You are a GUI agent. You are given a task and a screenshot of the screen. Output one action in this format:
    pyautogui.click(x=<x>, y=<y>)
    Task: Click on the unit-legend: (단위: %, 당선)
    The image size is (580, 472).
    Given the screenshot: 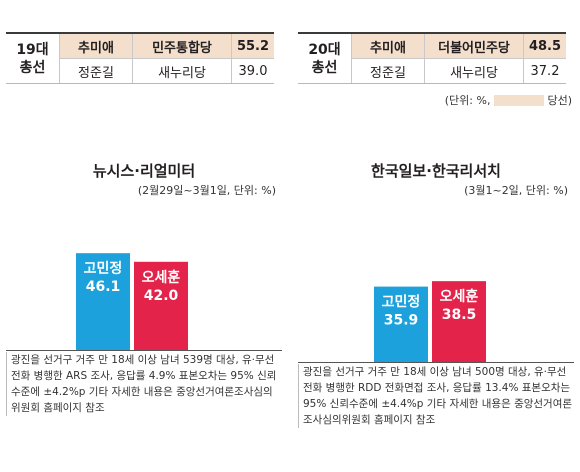 What is the action you would take?
    pyautogui.click(x=508, y=100)
    